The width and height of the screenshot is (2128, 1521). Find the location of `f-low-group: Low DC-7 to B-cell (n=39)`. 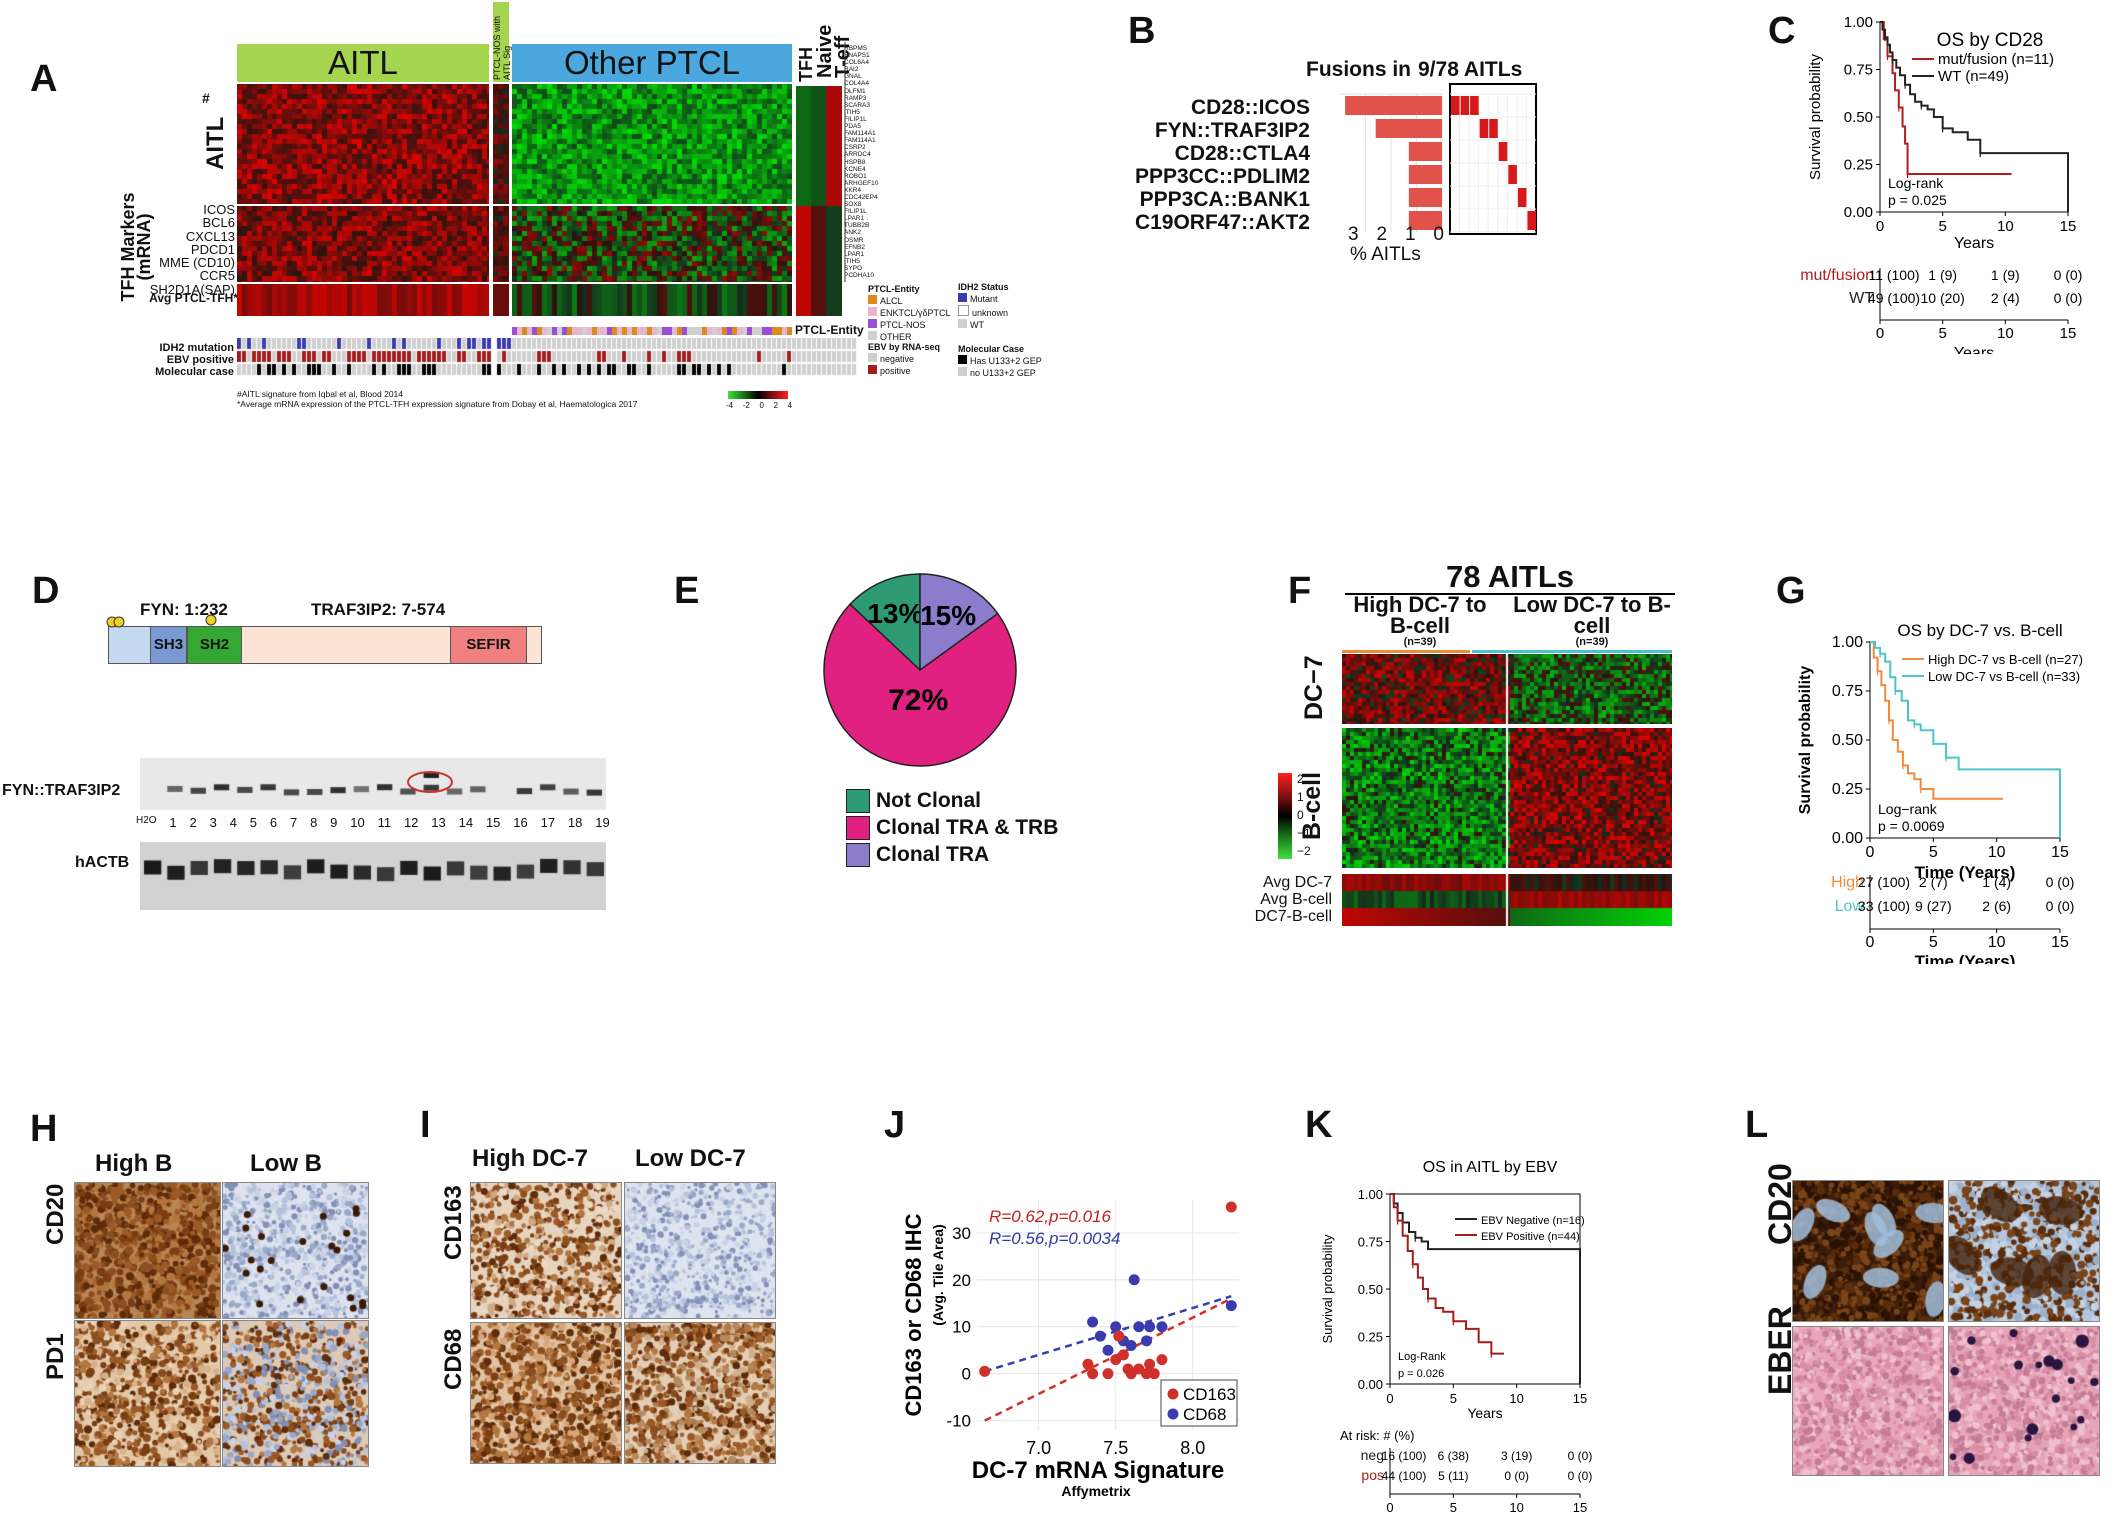

f-low-group: Low DC-7 to B-cell (n=39) is located at coordinates (1592, 620).